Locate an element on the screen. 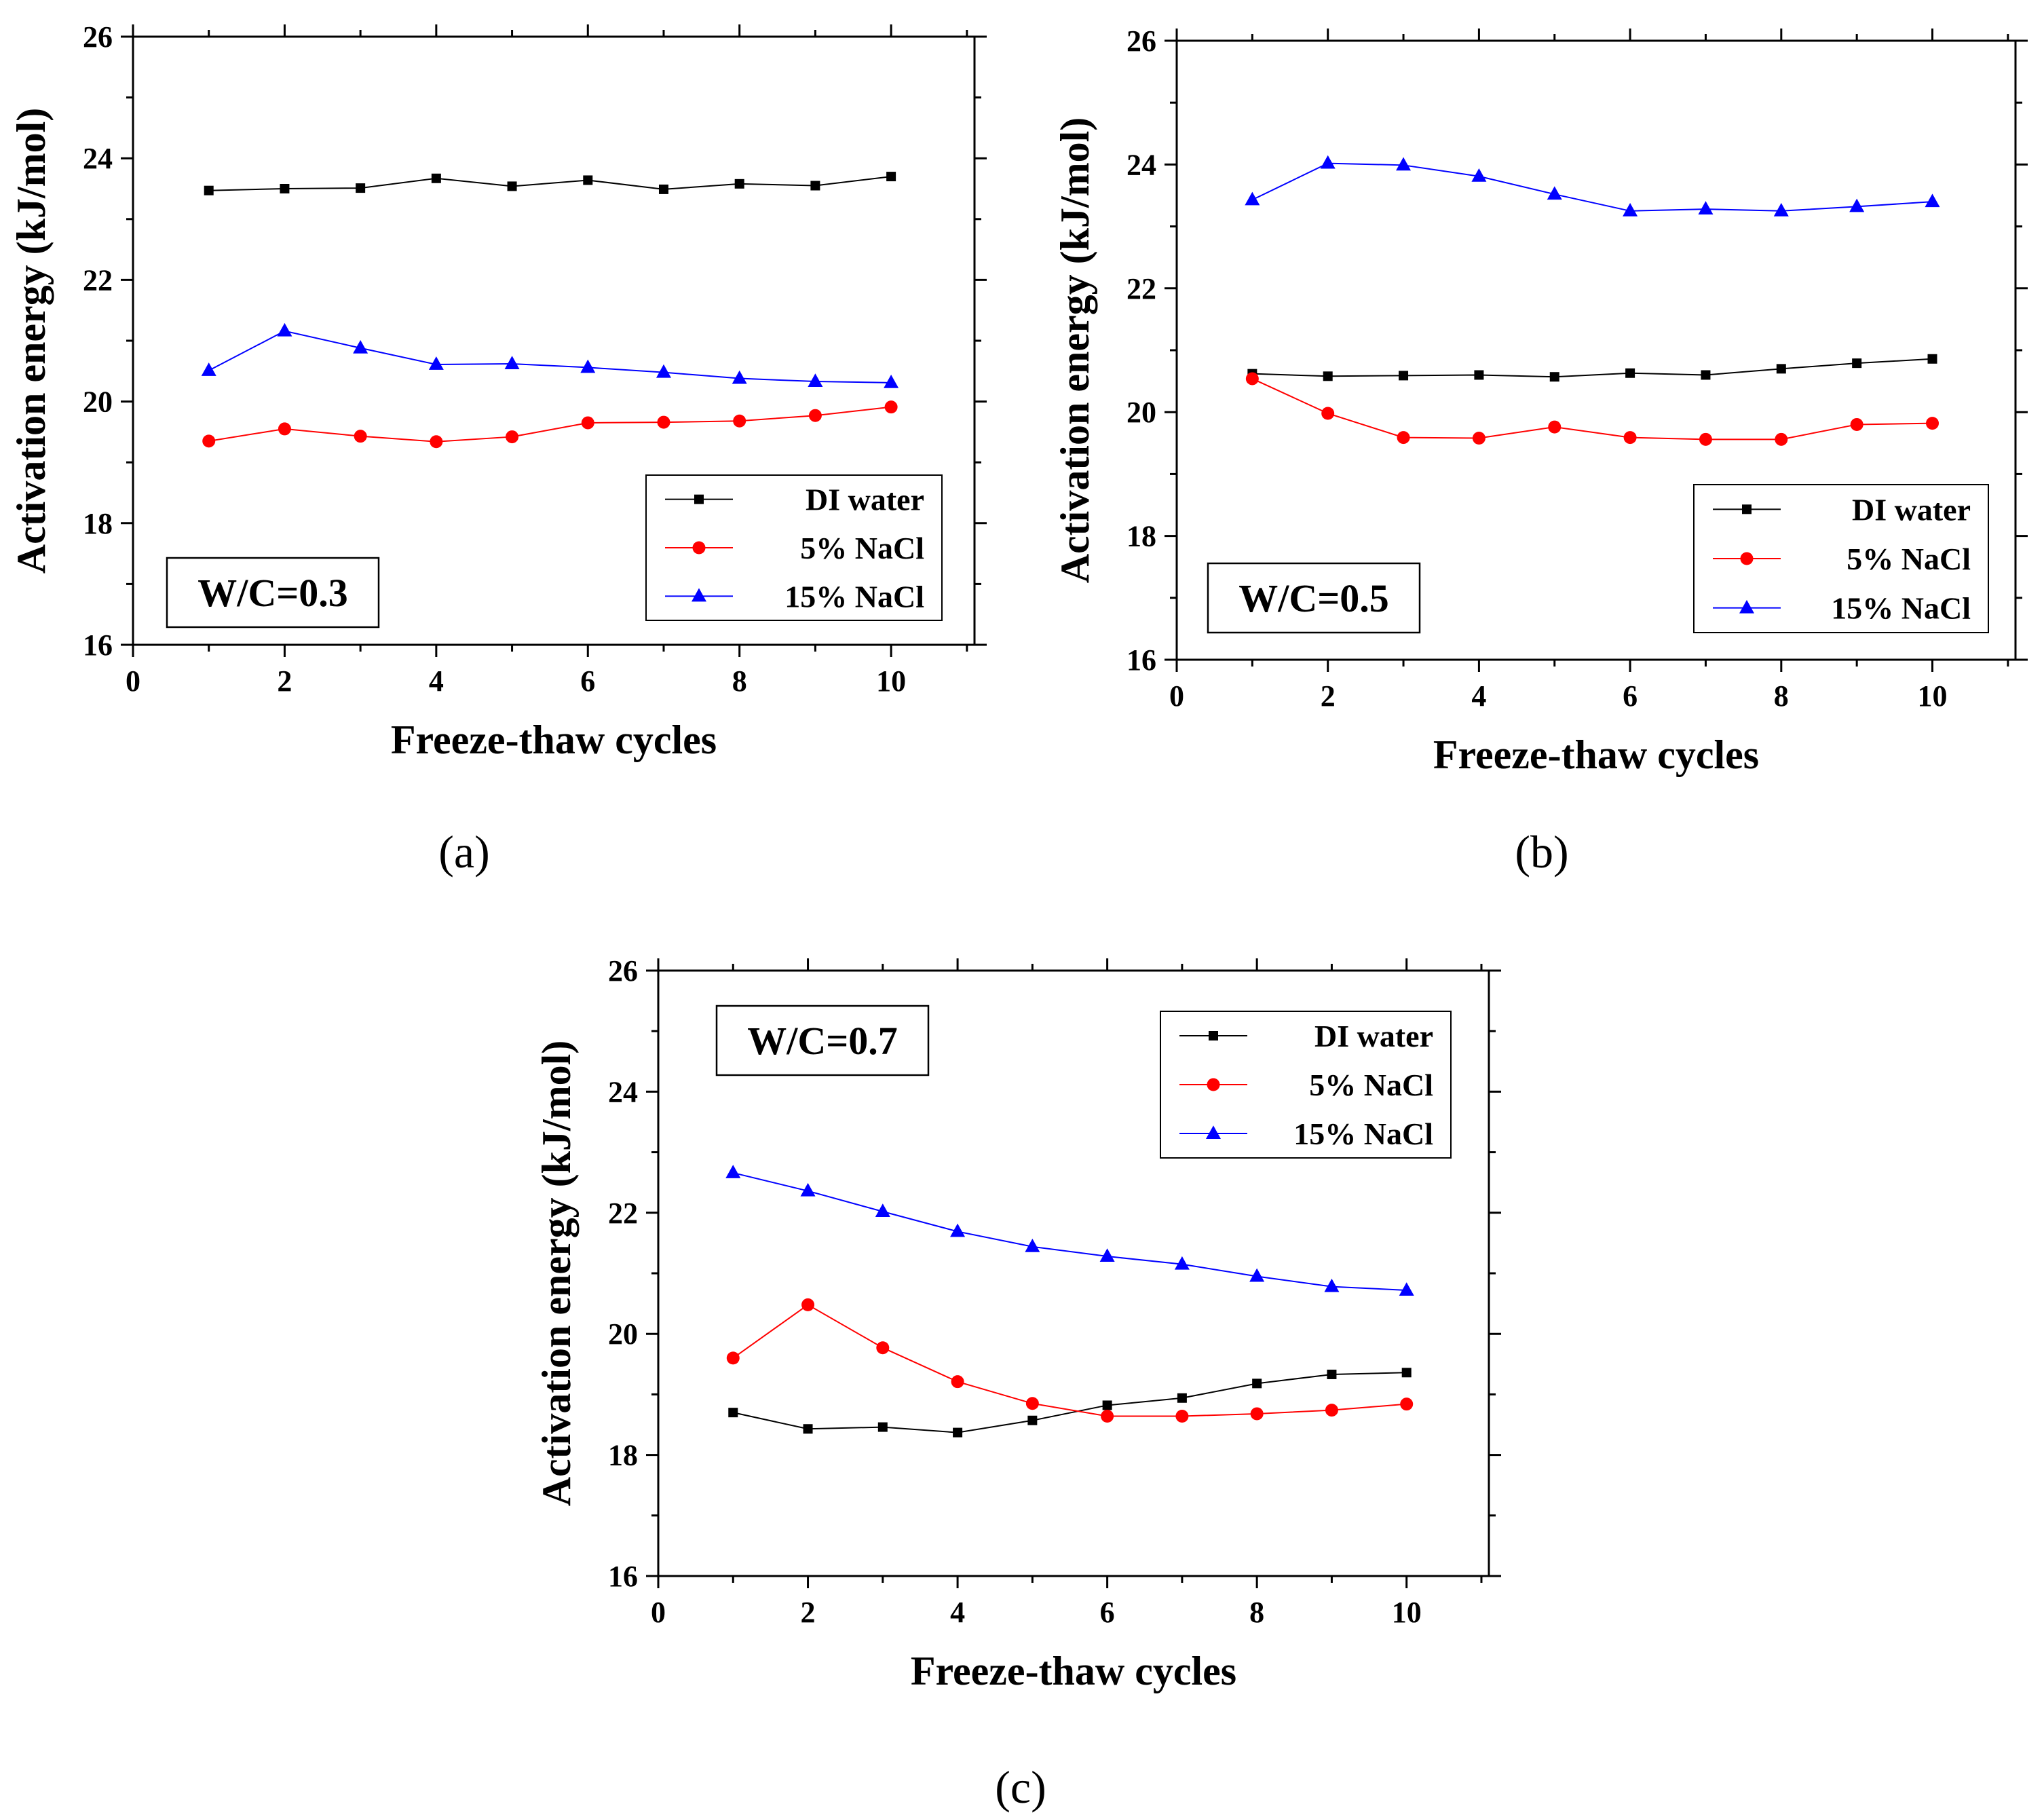  x-tick-label: 10 is located at coordinates (1933, 696).